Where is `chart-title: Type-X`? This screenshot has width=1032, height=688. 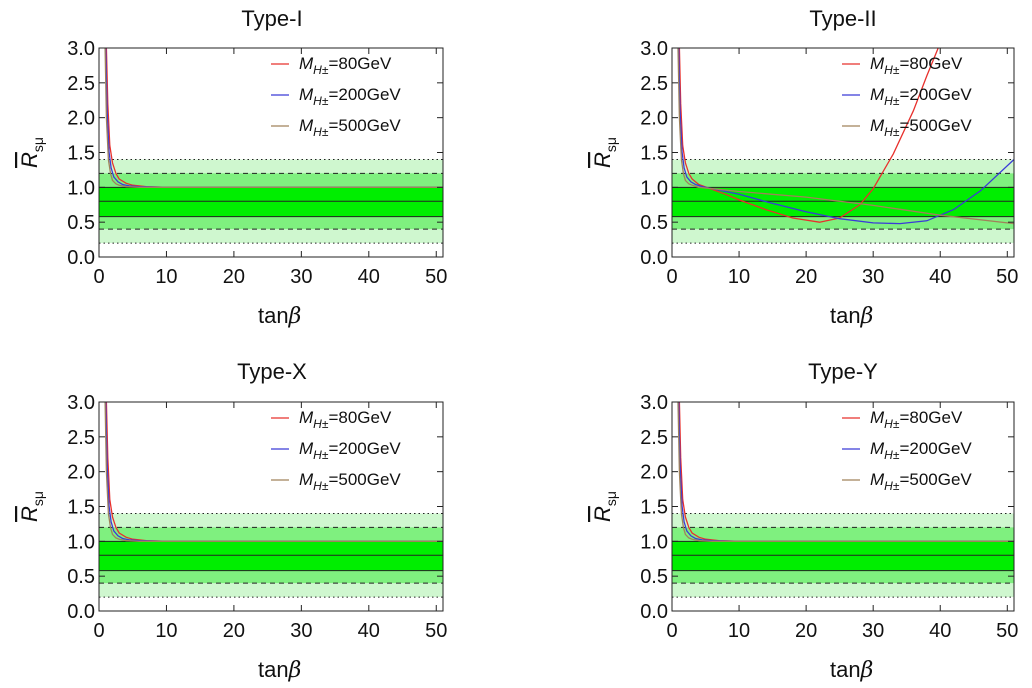
chart-title: Type-X is located at coordinates (272, 371).